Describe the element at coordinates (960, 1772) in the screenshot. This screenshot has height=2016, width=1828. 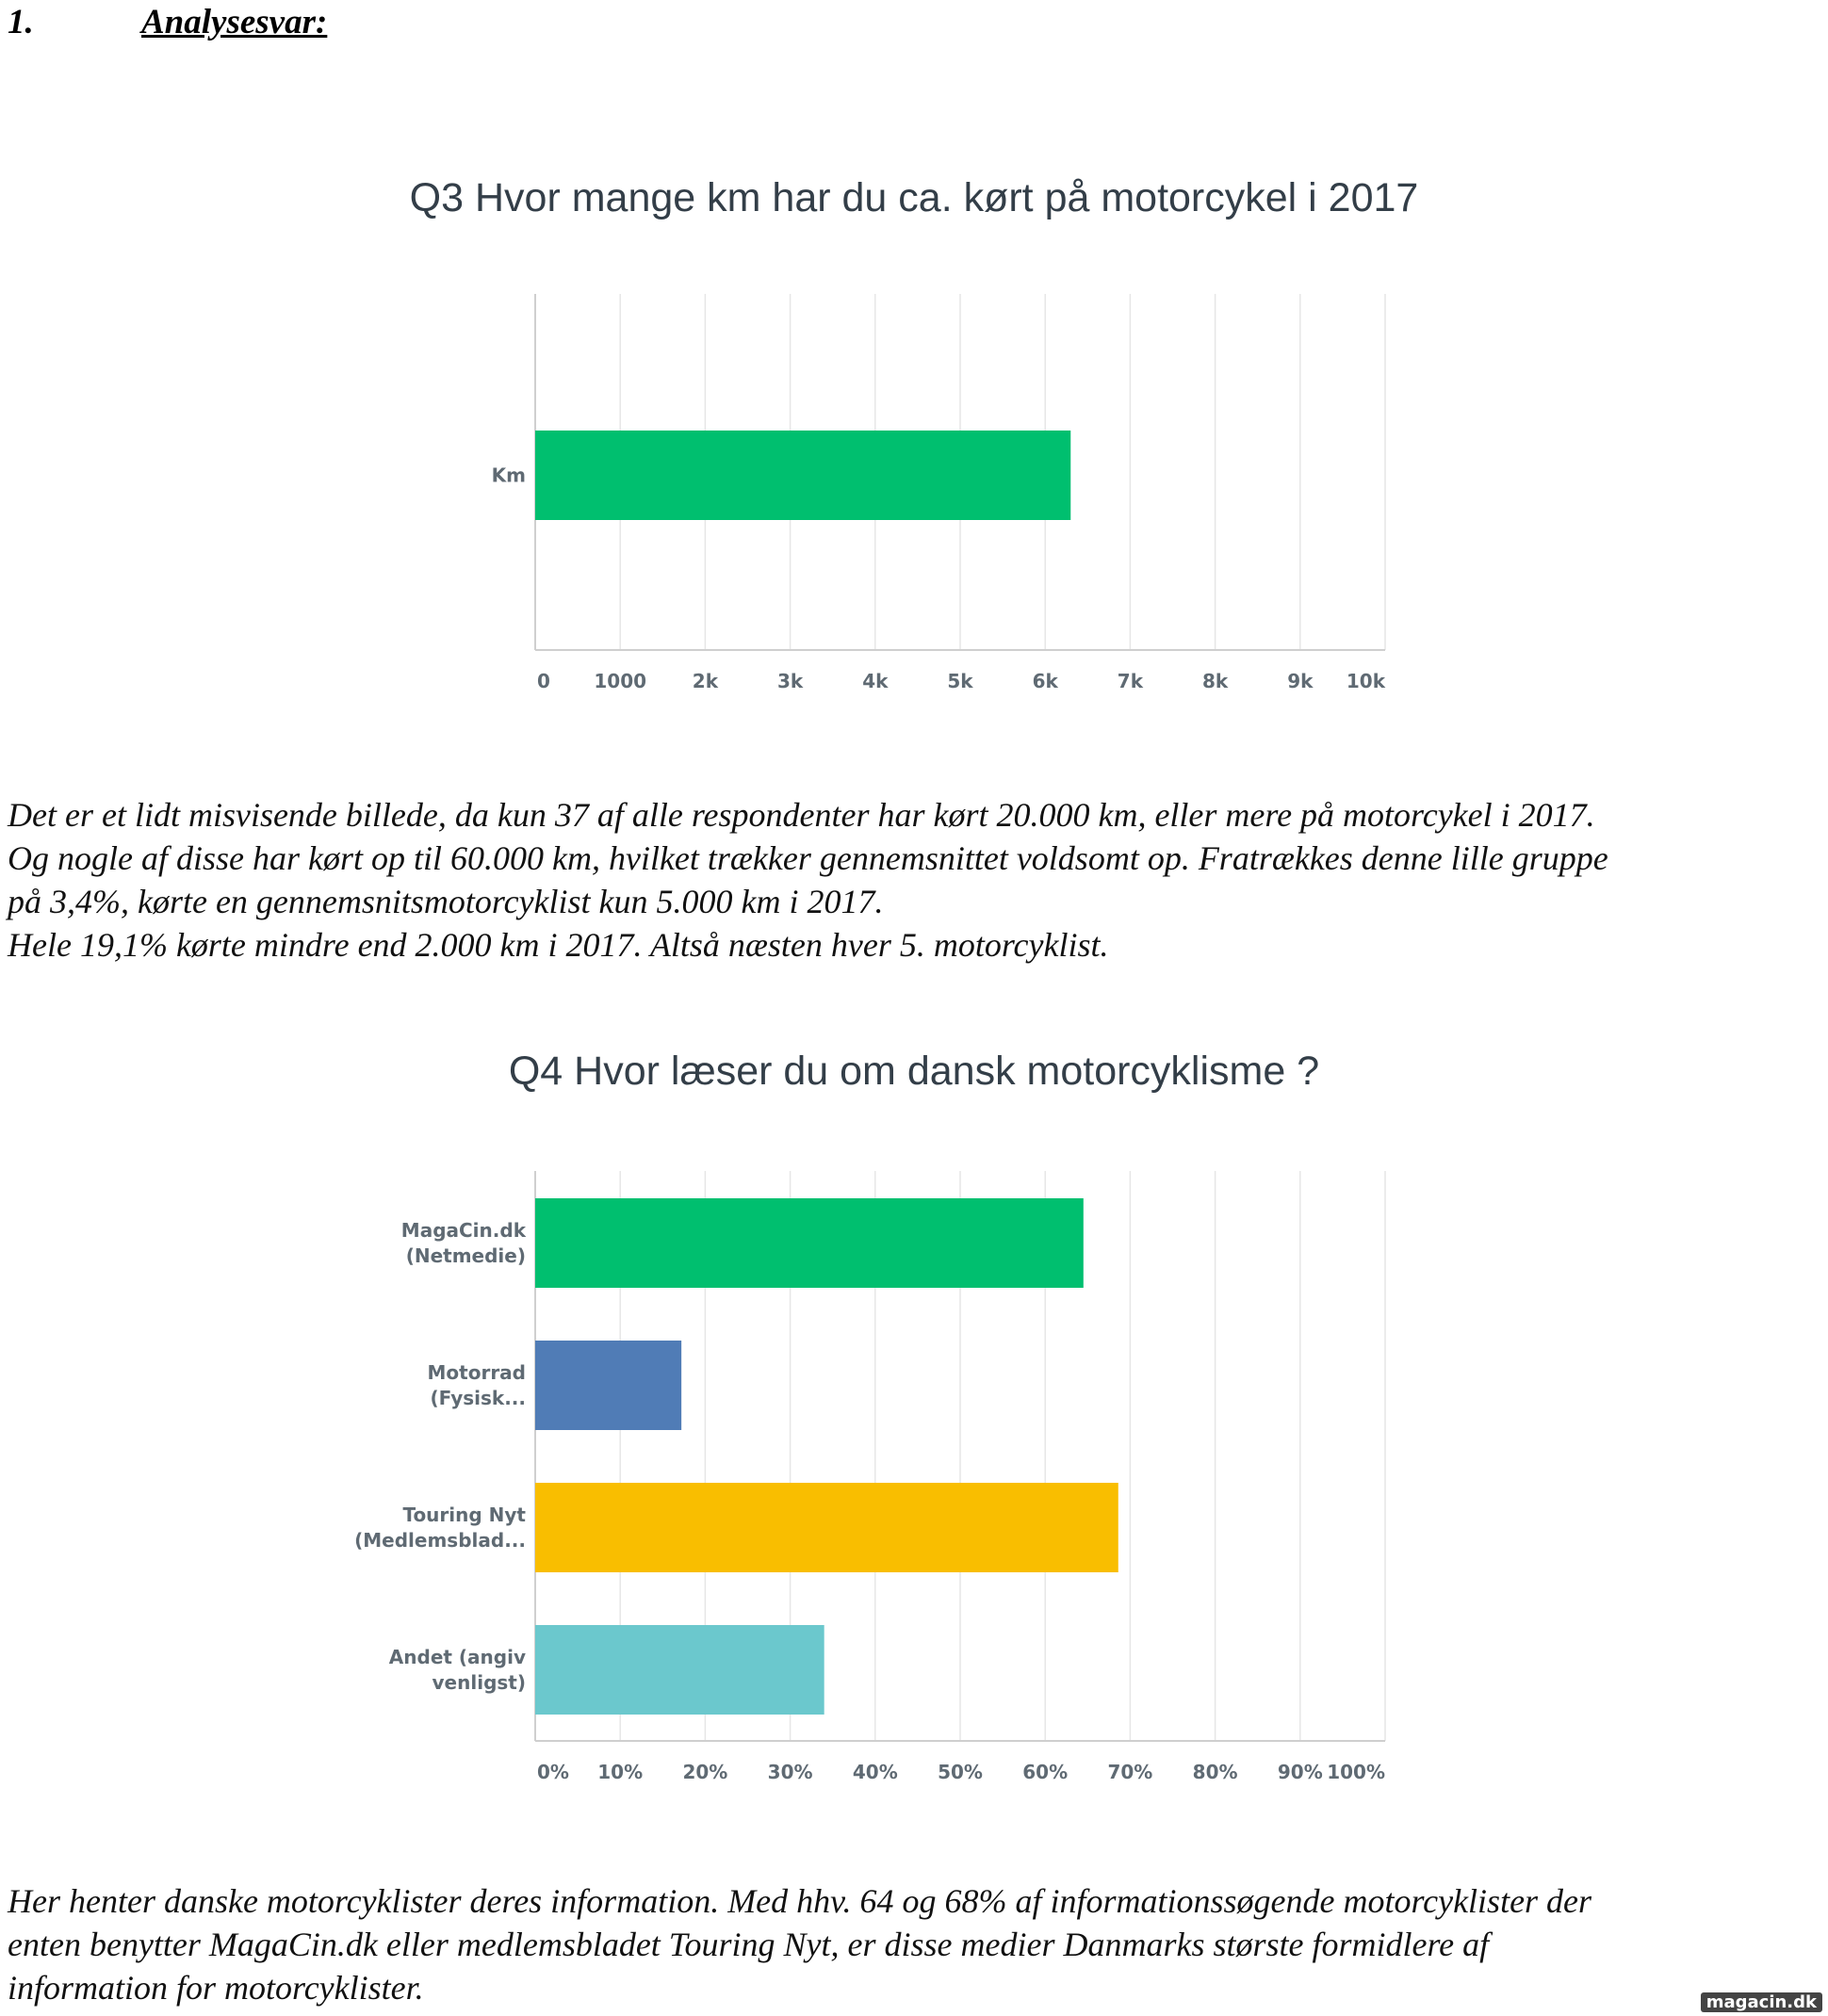
I see `x-tick-label: 50%` at that location.